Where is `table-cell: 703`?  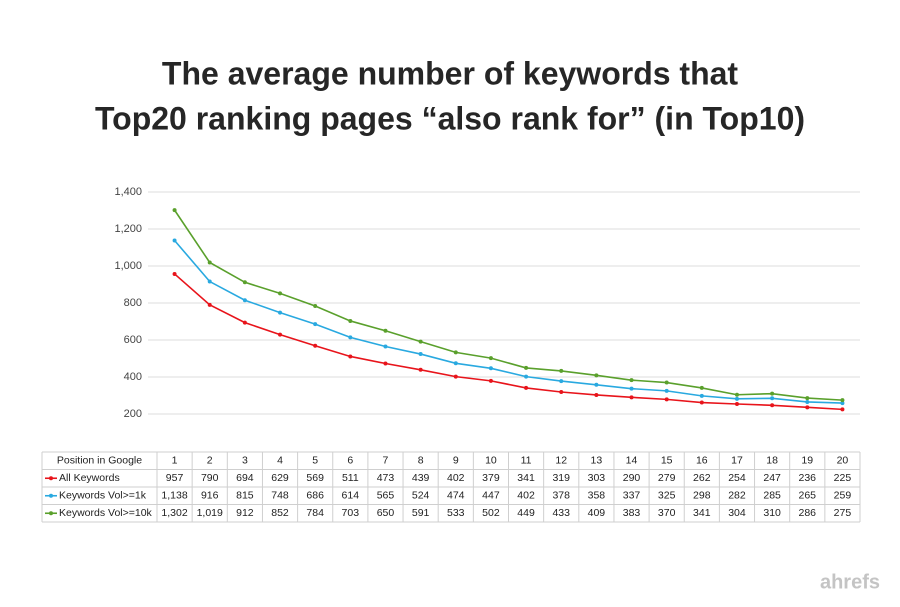 table-cell: 703 is located at coordinates (351, 513).